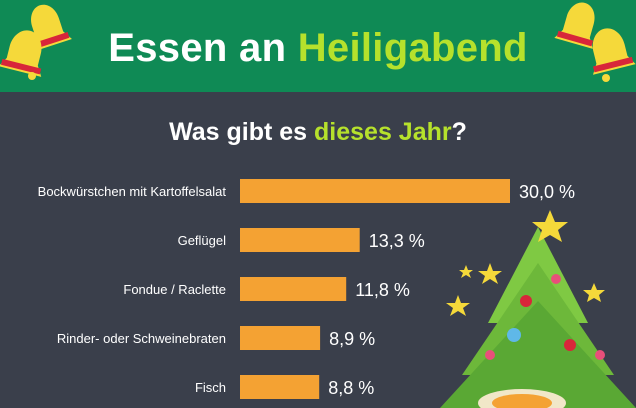 The image size is (636, 408). Describe the element at coordinates (210, 387) in the screenshot. I see `category-label: Fisch` at that location.